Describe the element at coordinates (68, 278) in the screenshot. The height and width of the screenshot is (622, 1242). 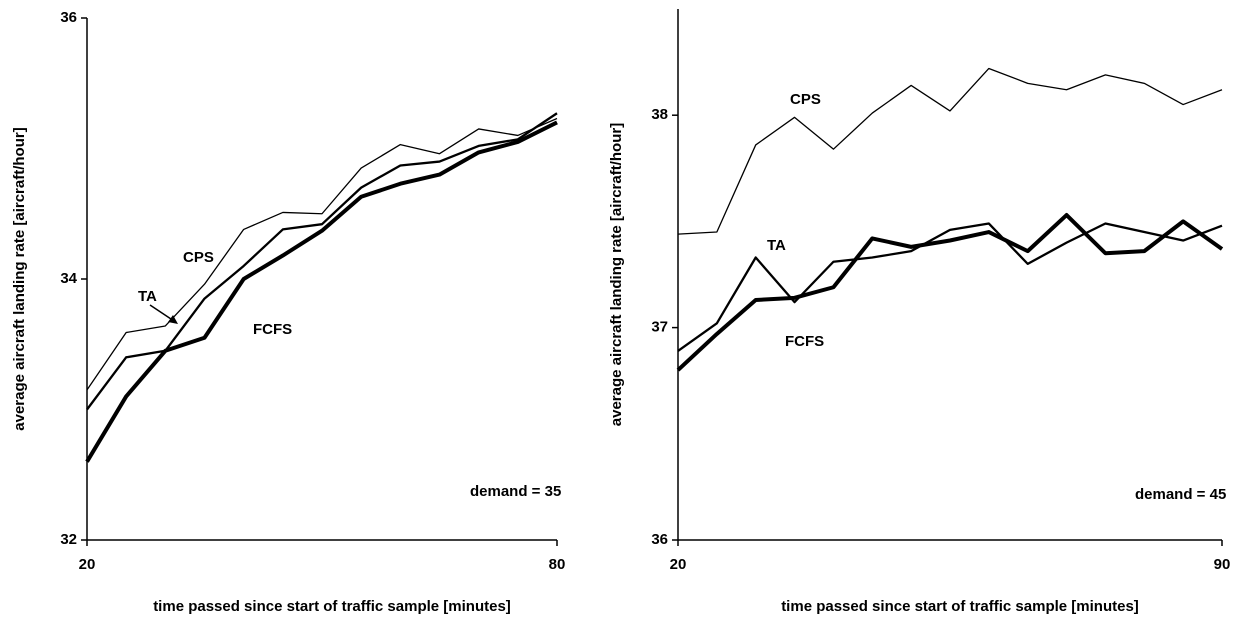
I see `y-tick-label: 34` at that location.